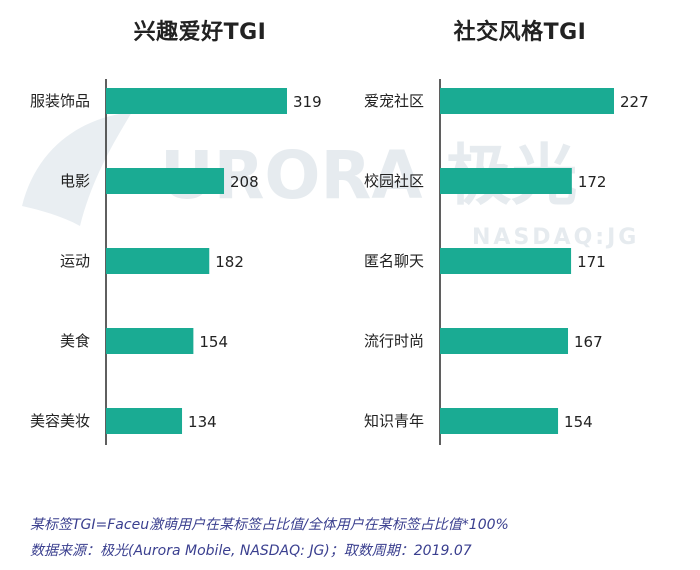 The height and width of the screenshot is (570, 700). Describe the element at coordinates (394, 101) in the screenshot. I see `category-label: 爱宠社区` at that location.